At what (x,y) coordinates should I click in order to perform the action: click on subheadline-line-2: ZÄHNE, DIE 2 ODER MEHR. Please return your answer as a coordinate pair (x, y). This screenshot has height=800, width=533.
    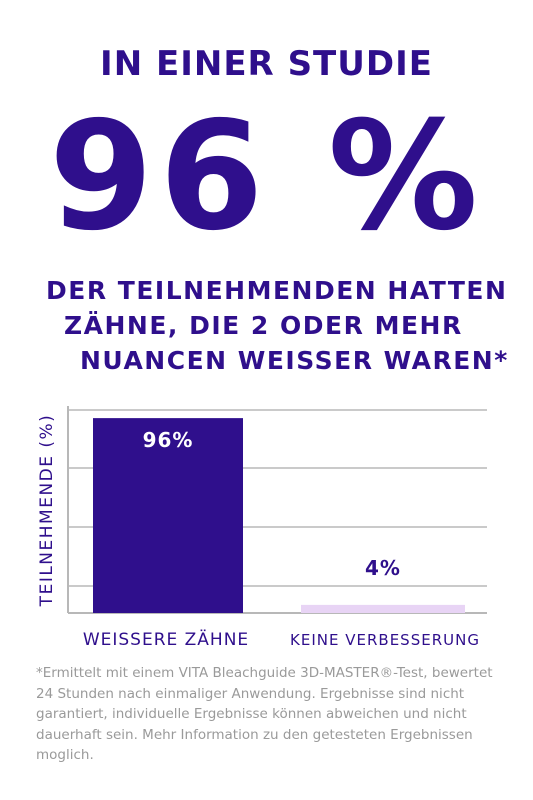
    Looking at the image, I should click on (263, 325).